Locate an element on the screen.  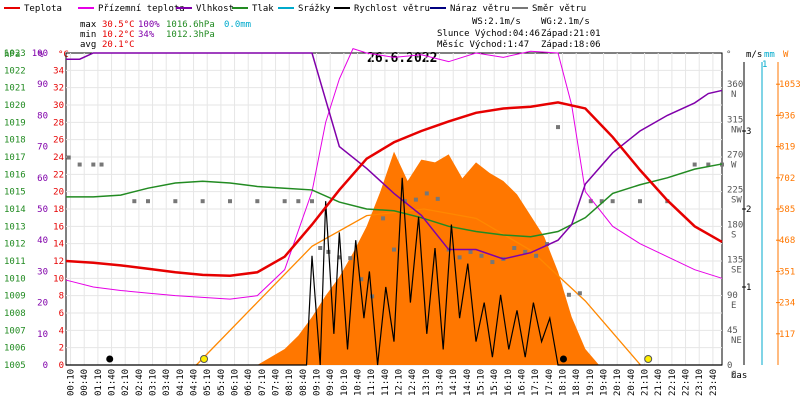
time-tick-label: 13:10 is located at coordinates (427, 382).